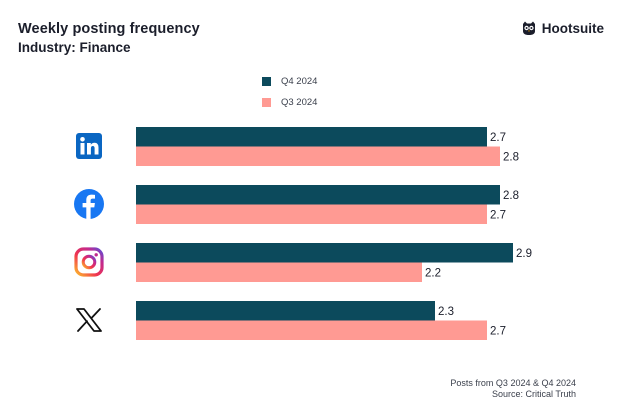 The height and width of the screenshot is (413, 620). I want to click on legend-label-q4: Q4 2024, so click(299, 81).